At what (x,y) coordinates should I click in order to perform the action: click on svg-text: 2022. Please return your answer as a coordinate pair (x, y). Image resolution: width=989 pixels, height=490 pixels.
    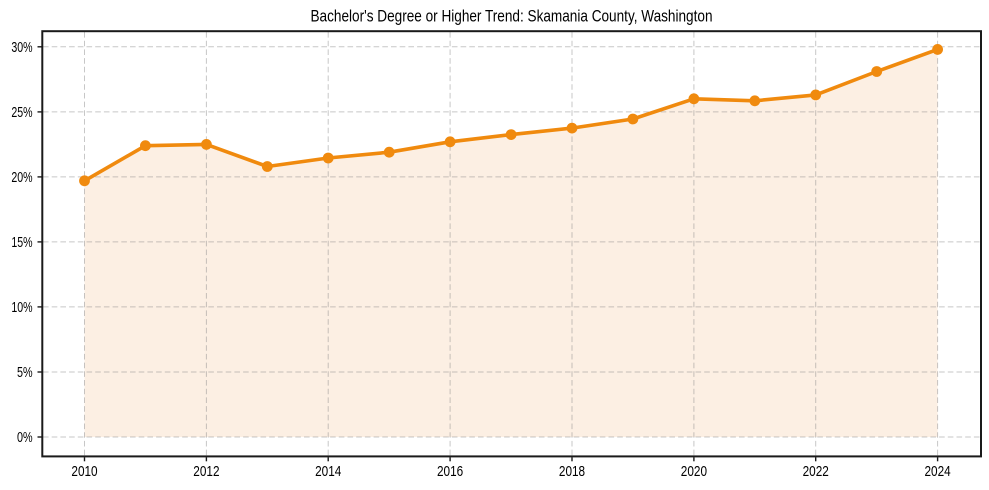
    Looking at the image, I should click on (816, 471).